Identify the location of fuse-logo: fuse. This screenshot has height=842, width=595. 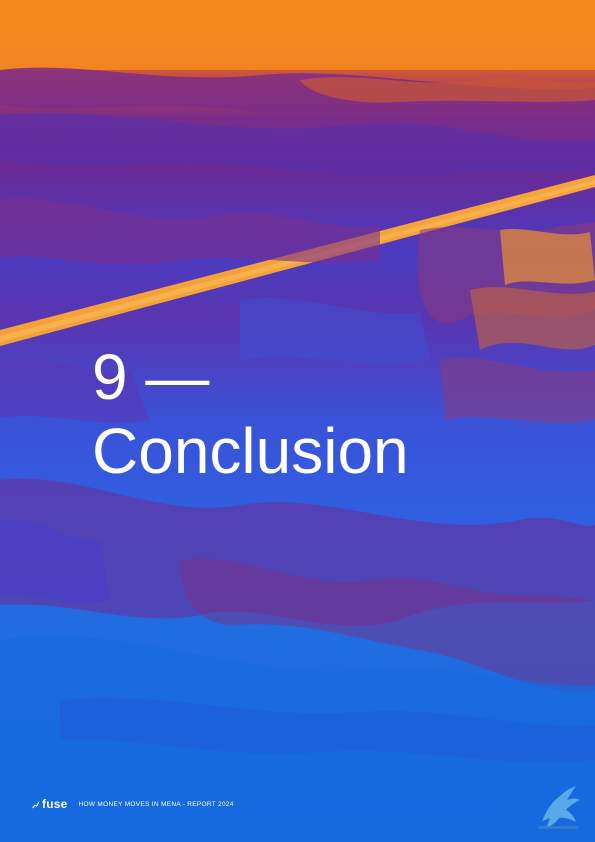
(49, 804).